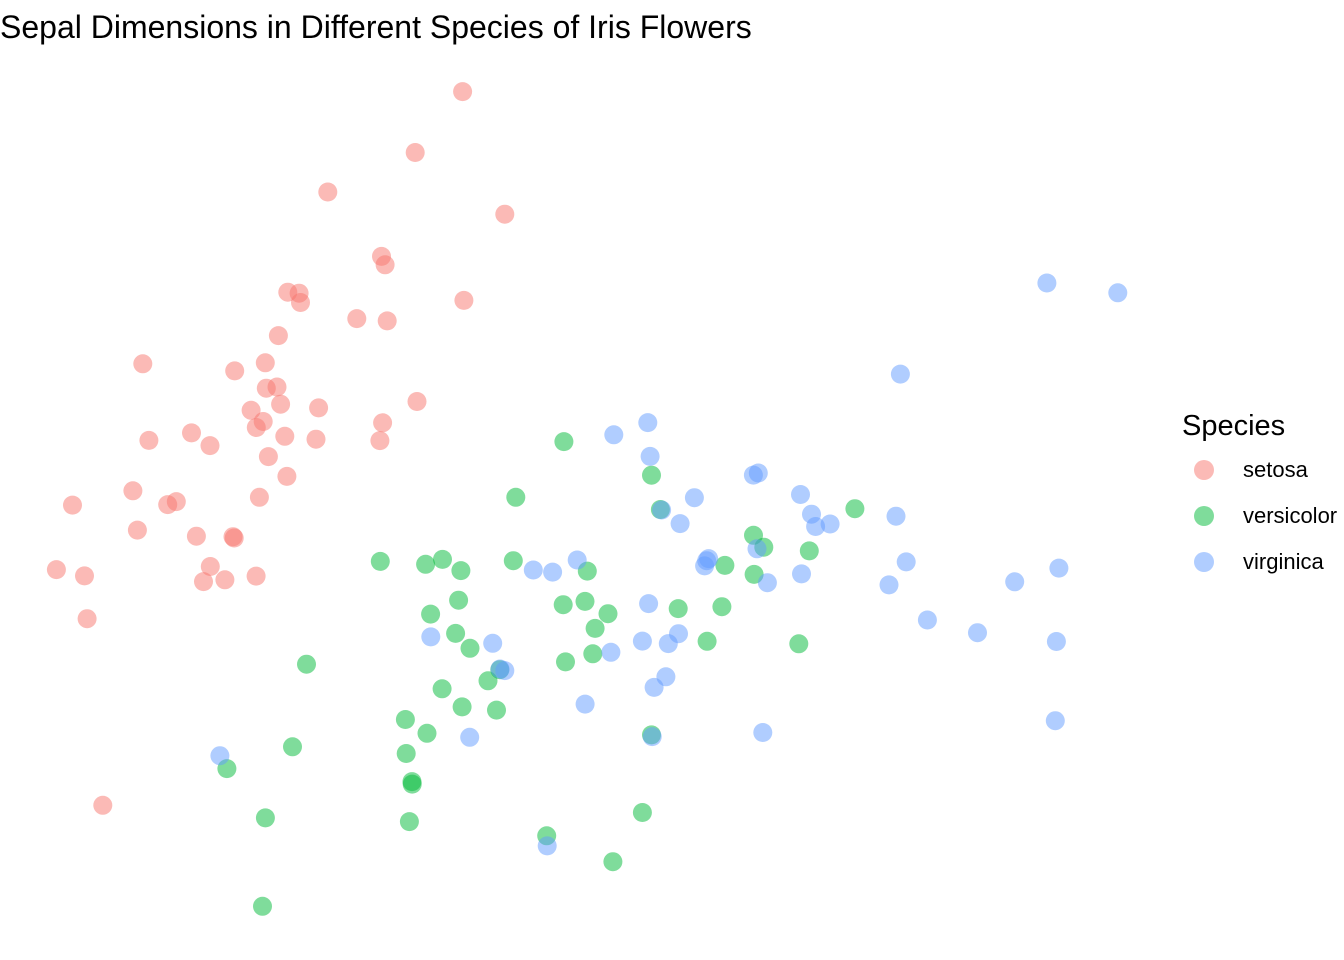 The height and width of the screenshot is (960, 1344). Describe the element at coordinates (1204, 516) in the screenshot. I see `legend-key-versicolor` at that location.